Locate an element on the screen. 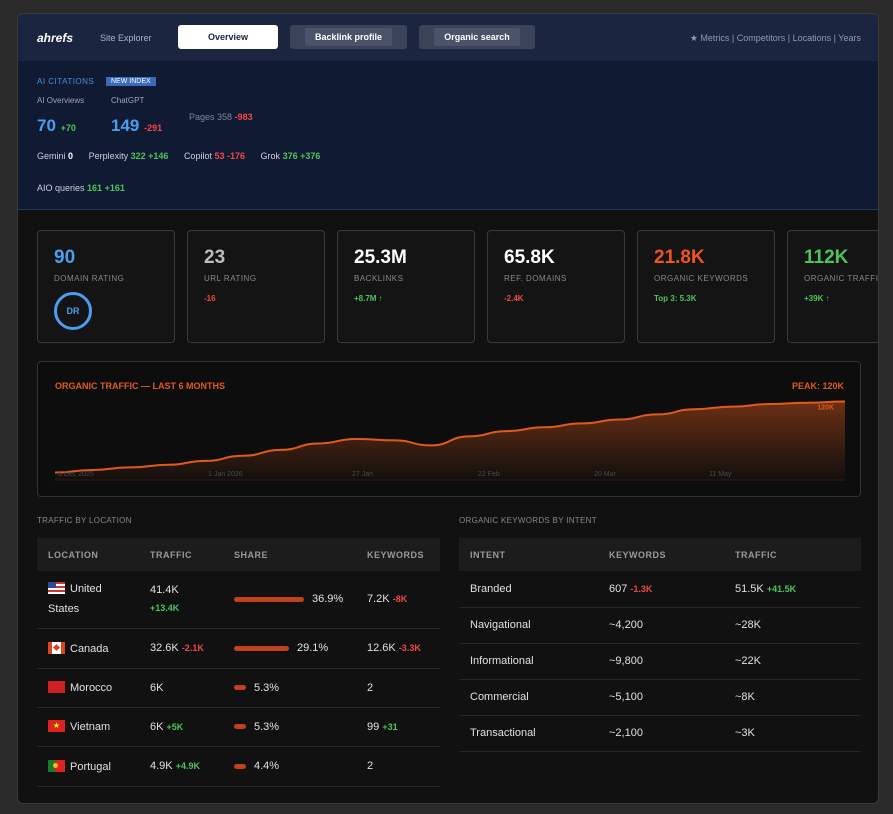 This screenshot has height=814, width=893. intent-name: Informational is located at coordinates (528, 661).